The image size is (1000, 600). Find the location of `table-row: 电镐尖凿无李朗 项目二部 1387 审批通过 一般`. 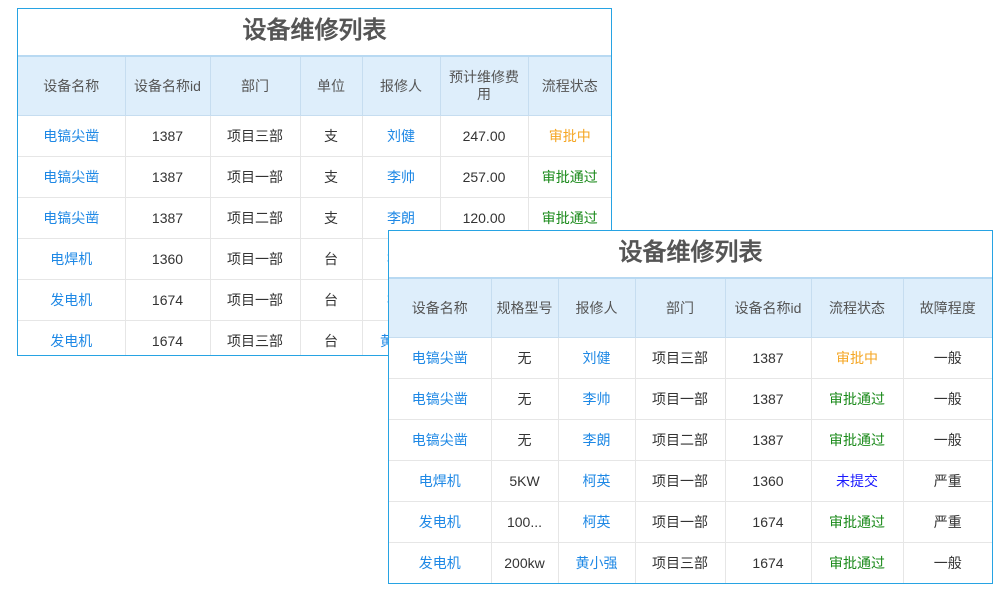

table-row: 电镐尖凿无李朗 项目二部 1387 审批通过 一般 is located at coordinates (690, 440).